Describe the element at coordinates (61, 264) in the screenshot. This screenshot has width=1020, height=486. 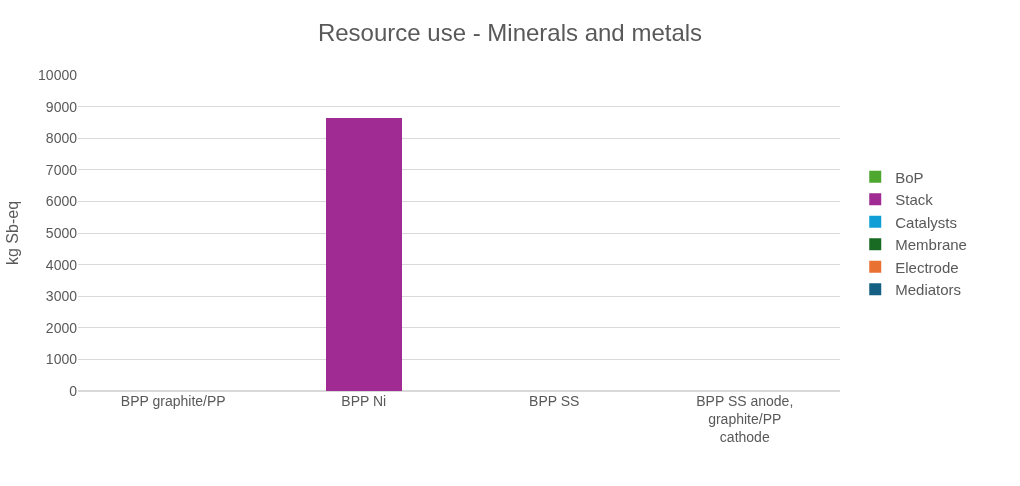
I see `y-tick-label: 4000` at that location.